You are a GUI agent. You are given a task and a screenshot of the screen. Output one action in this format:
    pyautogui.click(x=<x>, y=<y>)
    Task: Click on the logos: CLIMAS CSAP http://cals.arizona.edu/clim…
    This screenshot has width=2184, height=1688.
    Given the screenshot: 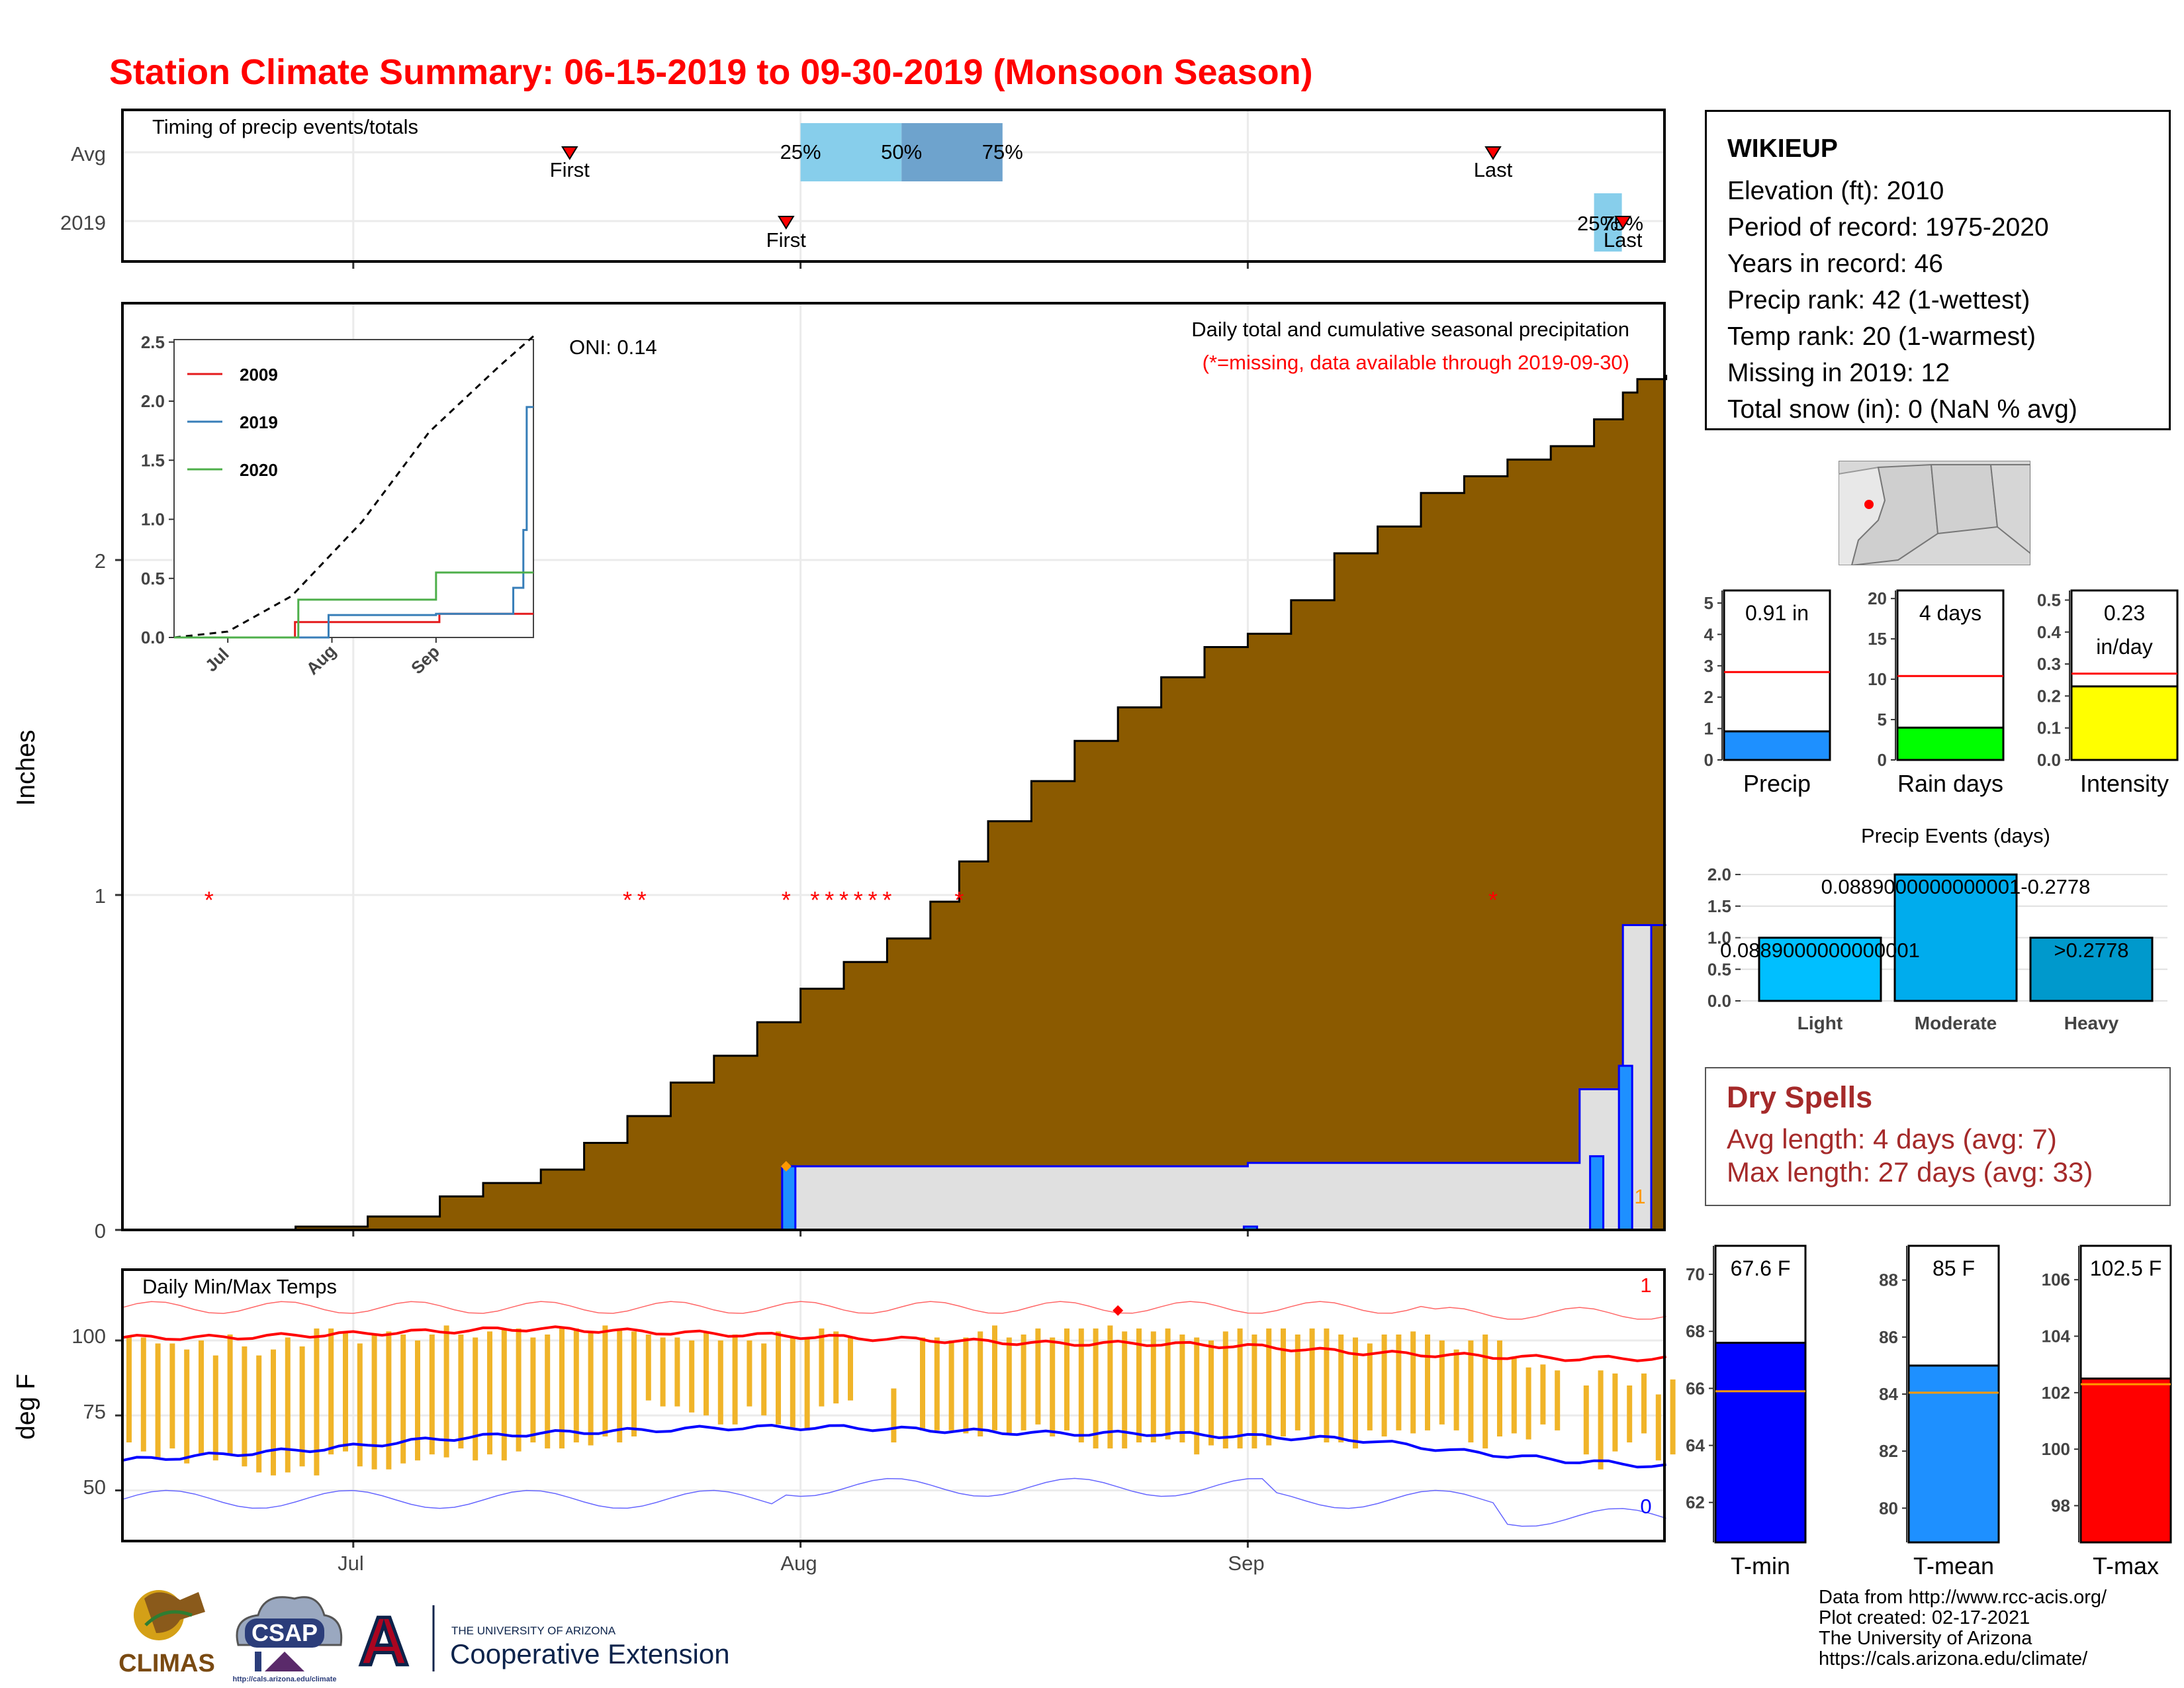 What is the action you would take?
    pyautogui.click(x=424, y=1636)
    